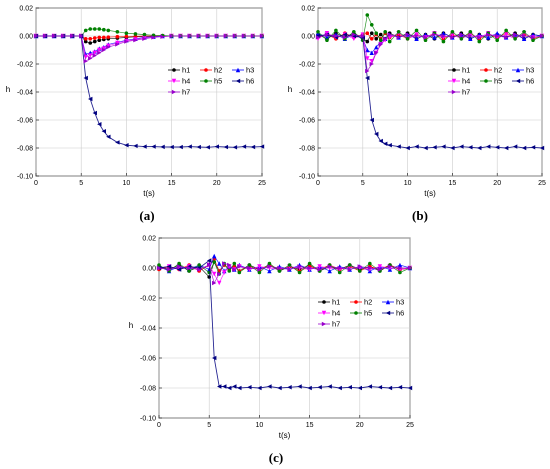  Describe the element at coordinates (530, 81) in the screenshot. I see `legend-label-h6: h6` at that location.